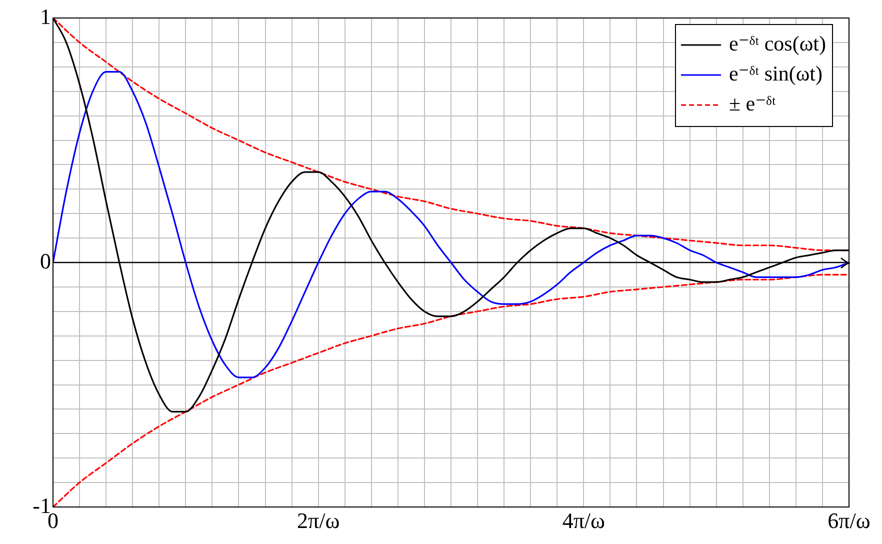 The height and width of the screenshot is (544, 882). Describe the element at coordinates (45, 261) in the screenshot. I see `y-tick-label: 0` at that location.